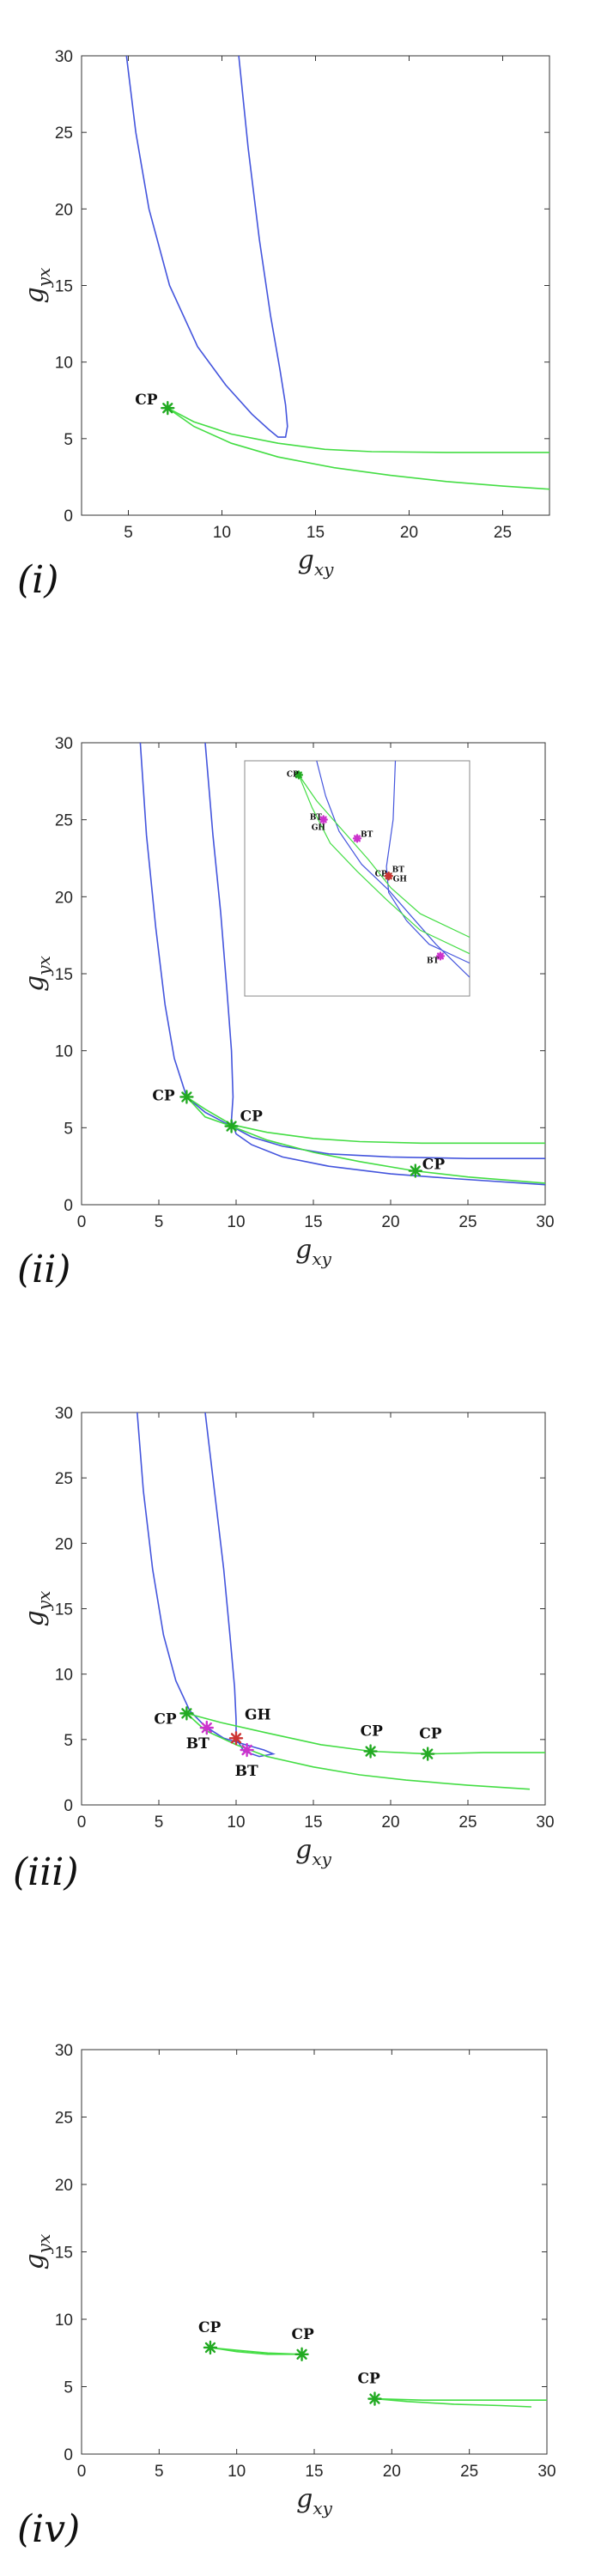  What do you see at coordinates (452, 2402) in the screenshot?
I see `series-green-d` at bounding box center [452, 2402].